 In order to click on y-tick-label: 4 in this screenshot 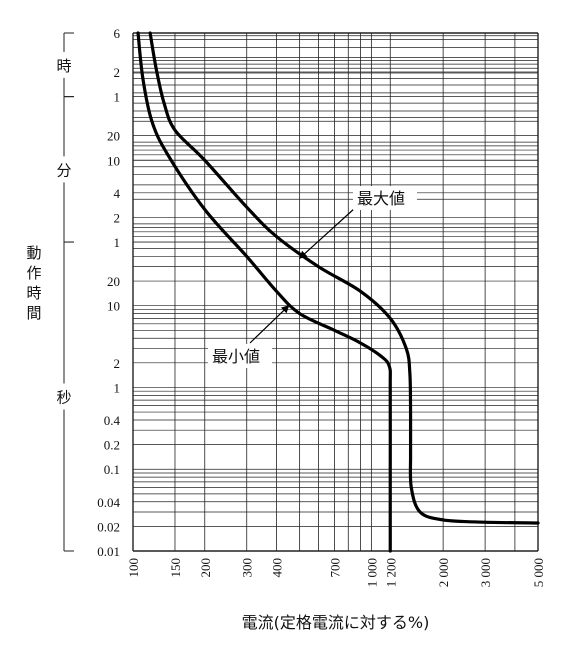, I will do `click(117, 193)`.